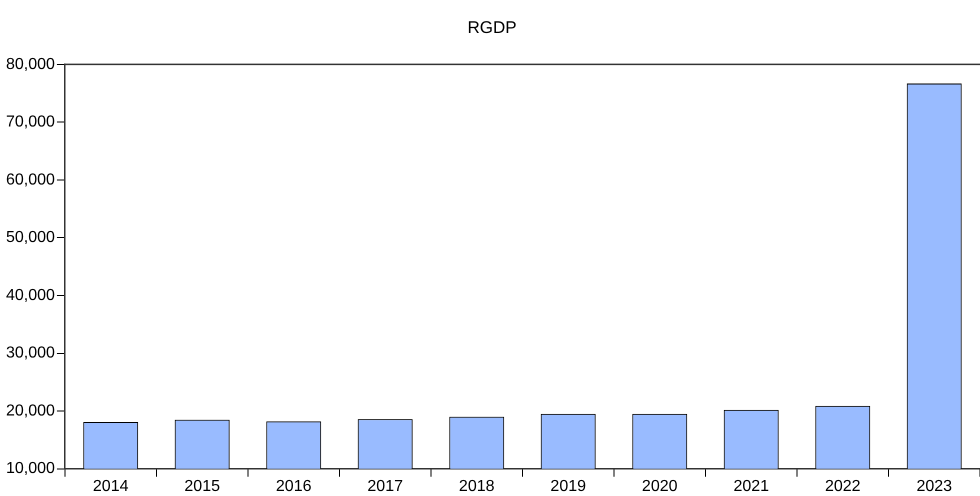  What do you see at coordinates (31, 122) in the screenshot?
I see `y-tick-label: 70,000` at bounding box center [31, 122].